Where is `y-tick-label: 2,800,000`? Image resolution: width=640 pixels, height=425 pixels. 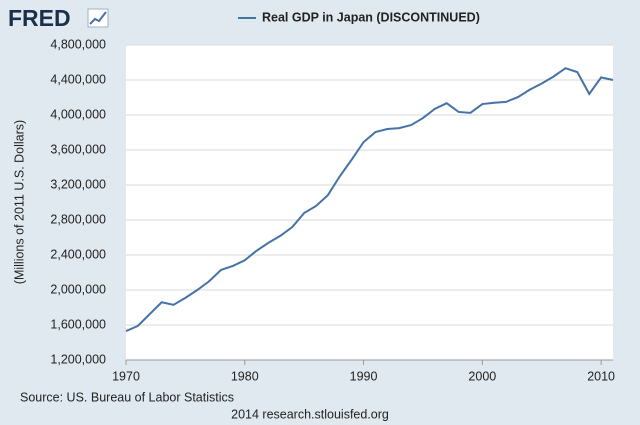
y-tick-label: 2,800,000 is located at coordinates (78, 219).